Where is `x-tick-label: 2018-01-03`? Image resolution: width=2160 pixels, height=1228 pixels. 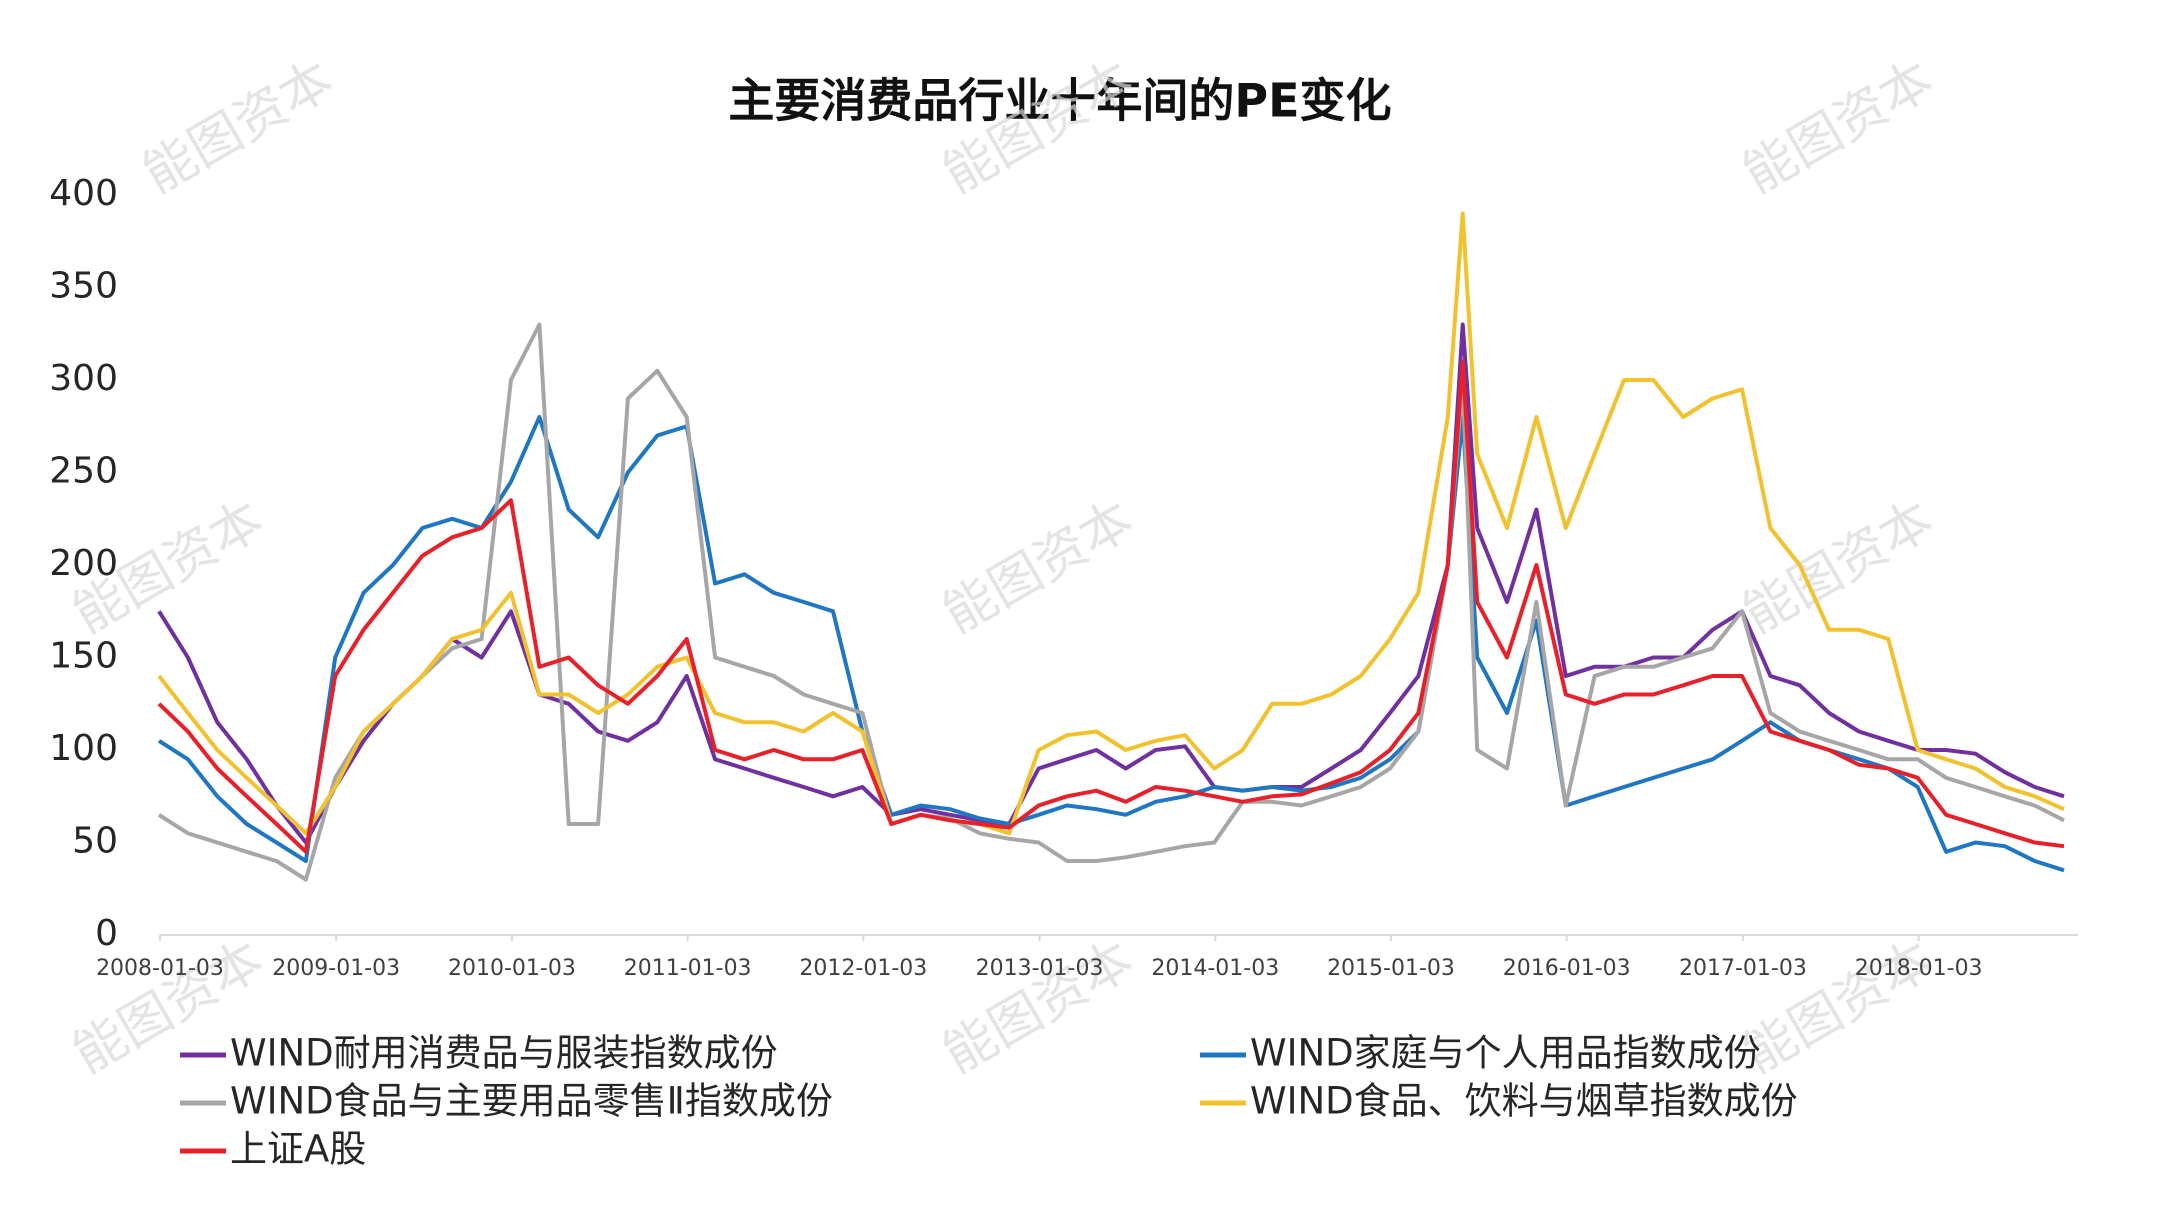
x-tick-label: 2018-01-03 is located at coordinates (1919, 968).